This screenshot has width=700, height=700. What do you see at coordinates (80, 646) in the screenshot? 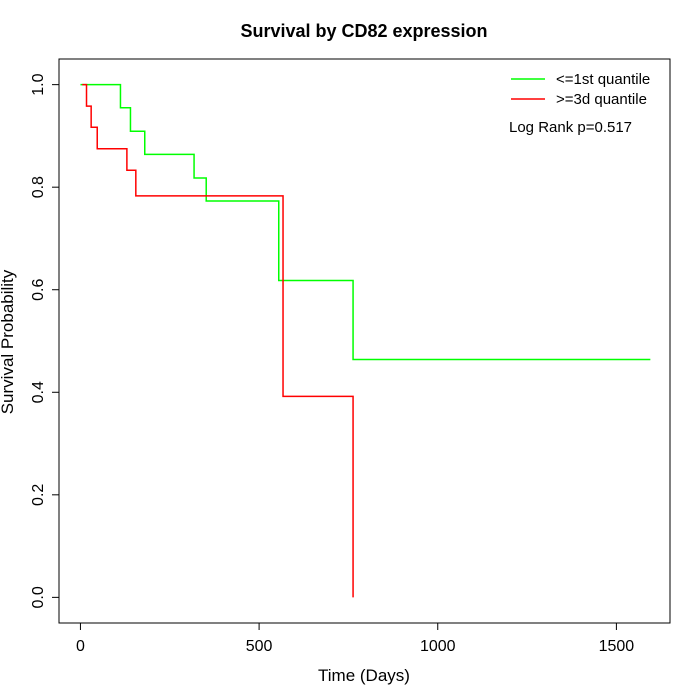
I see `x-tick-label: 0` at bounding box center [80, 646].